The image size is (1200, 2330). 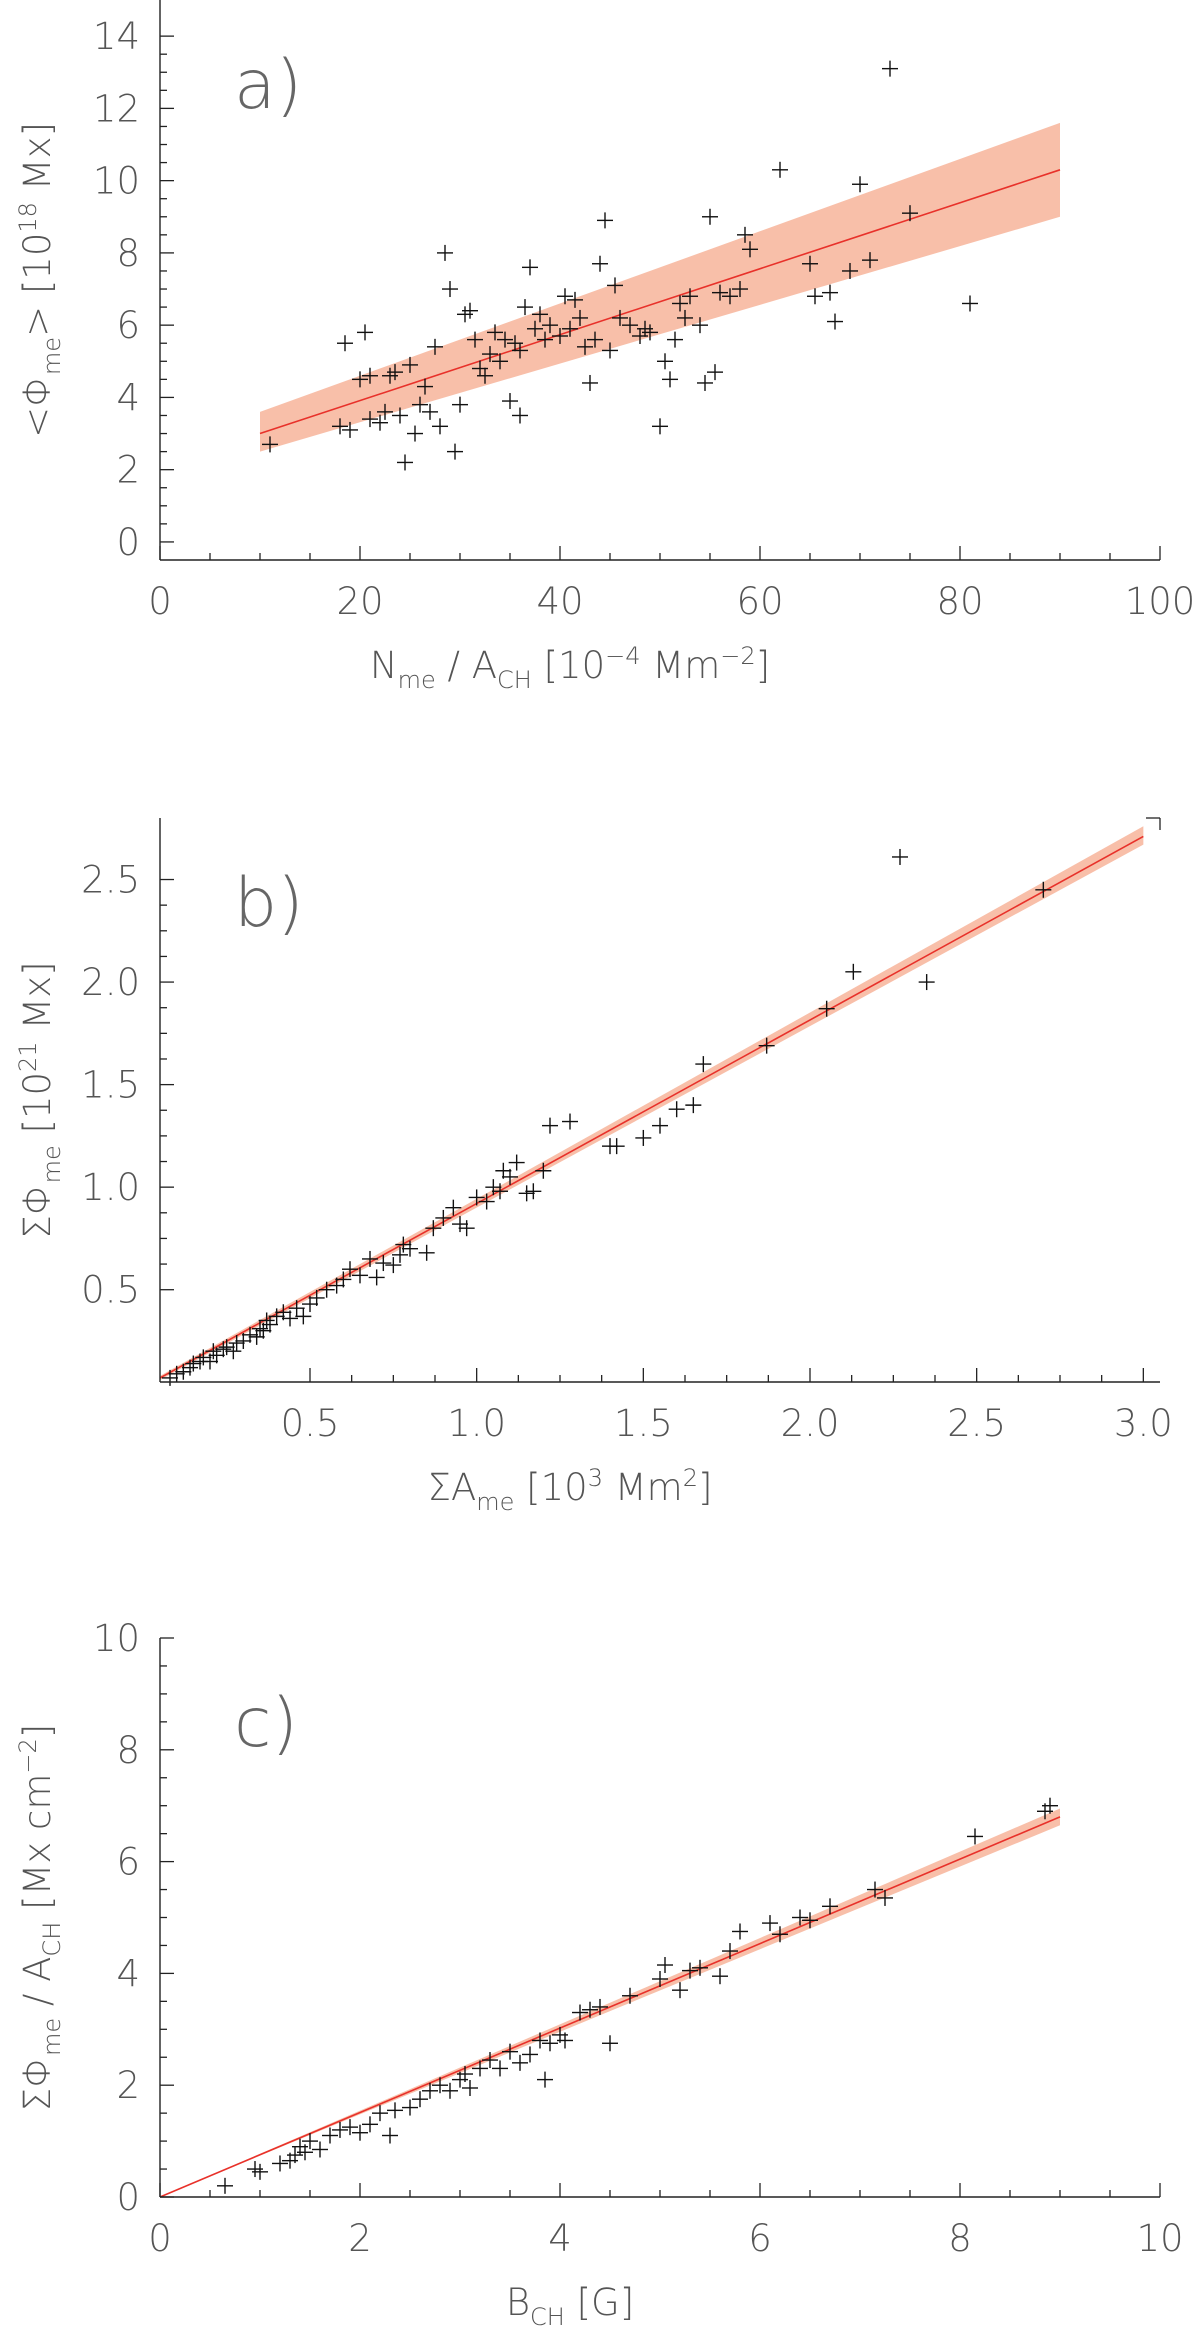 I want to click on y-tick-label: 6, so click(x=128, y=1862).